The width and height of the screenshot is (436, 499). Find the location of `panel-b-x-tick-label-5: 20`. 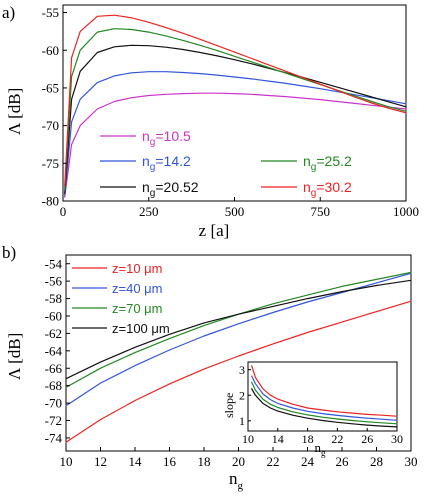

panel-b-x-tick-label-5: 20 is located at coordinates (238, 461).